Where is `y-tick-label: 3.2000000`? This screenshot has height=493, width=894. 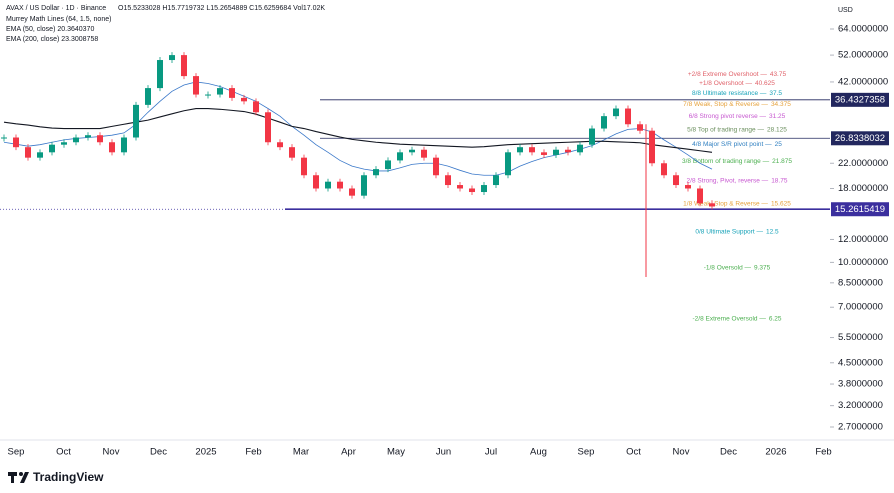 y-tick-label: 3.2000000 is located at coordinates (860, 405).